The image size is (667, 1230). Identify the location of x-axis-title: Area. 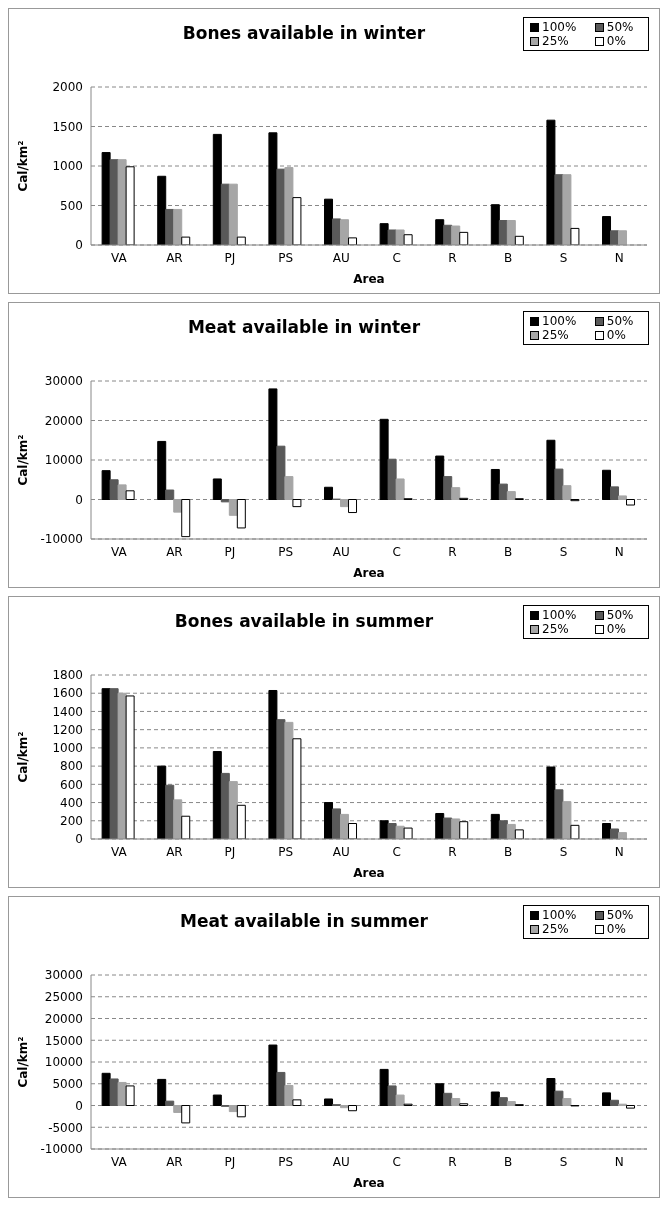
(369, 279).